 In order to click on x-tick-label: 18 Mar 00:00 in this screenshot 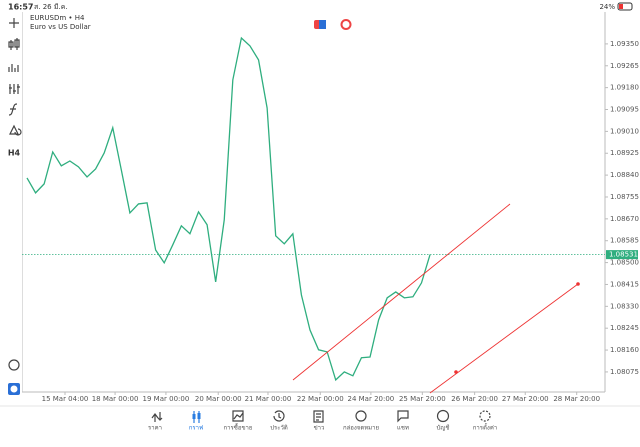, I will do `click(115, 399)`.